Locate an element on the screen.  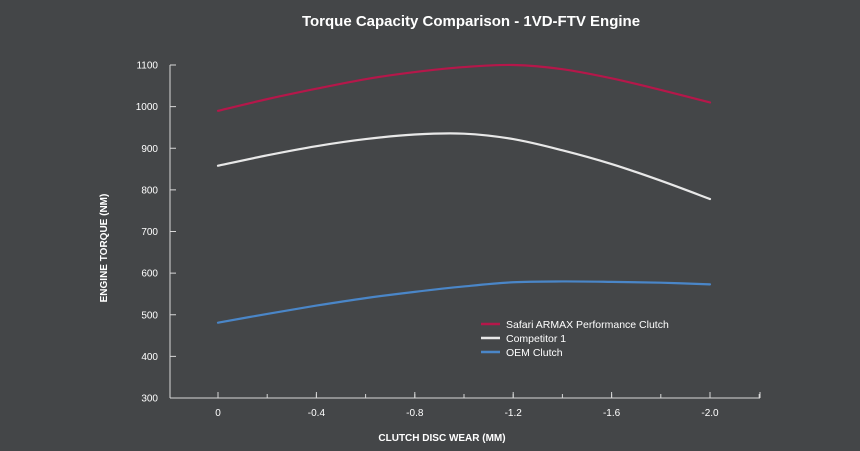
y-tick-label: 800 is located at coordinates (149, 190).